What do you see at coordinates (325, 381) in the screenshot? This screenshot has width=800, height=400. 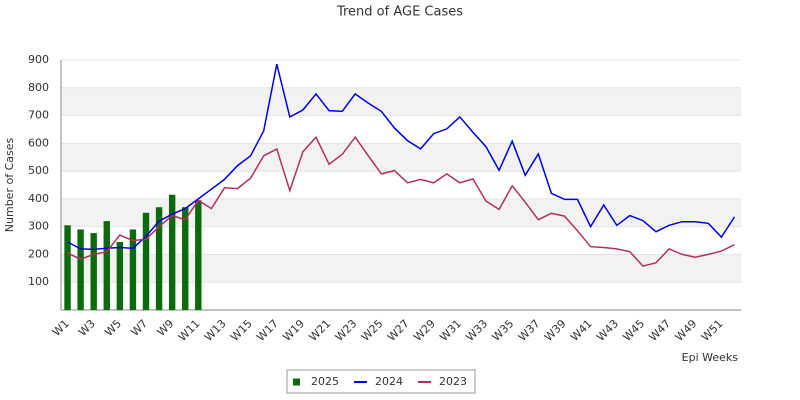 I see `legend-label: 2025` at bounding box center [325, 381].